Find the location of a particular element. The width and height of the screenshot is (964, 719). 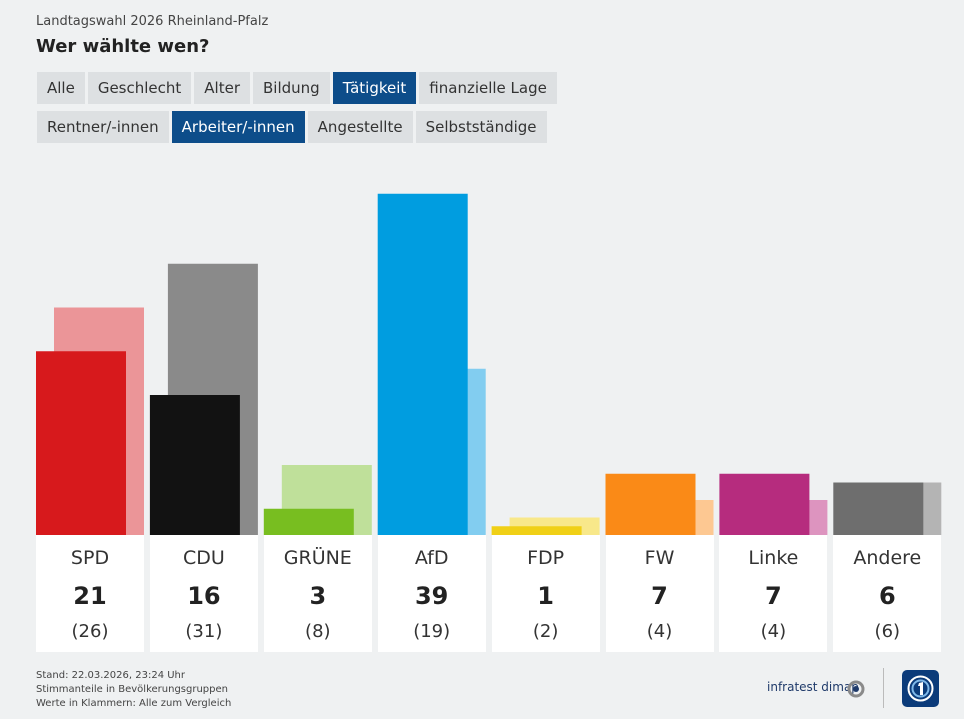

party-label: FDP is located at coordinates (546, 558).